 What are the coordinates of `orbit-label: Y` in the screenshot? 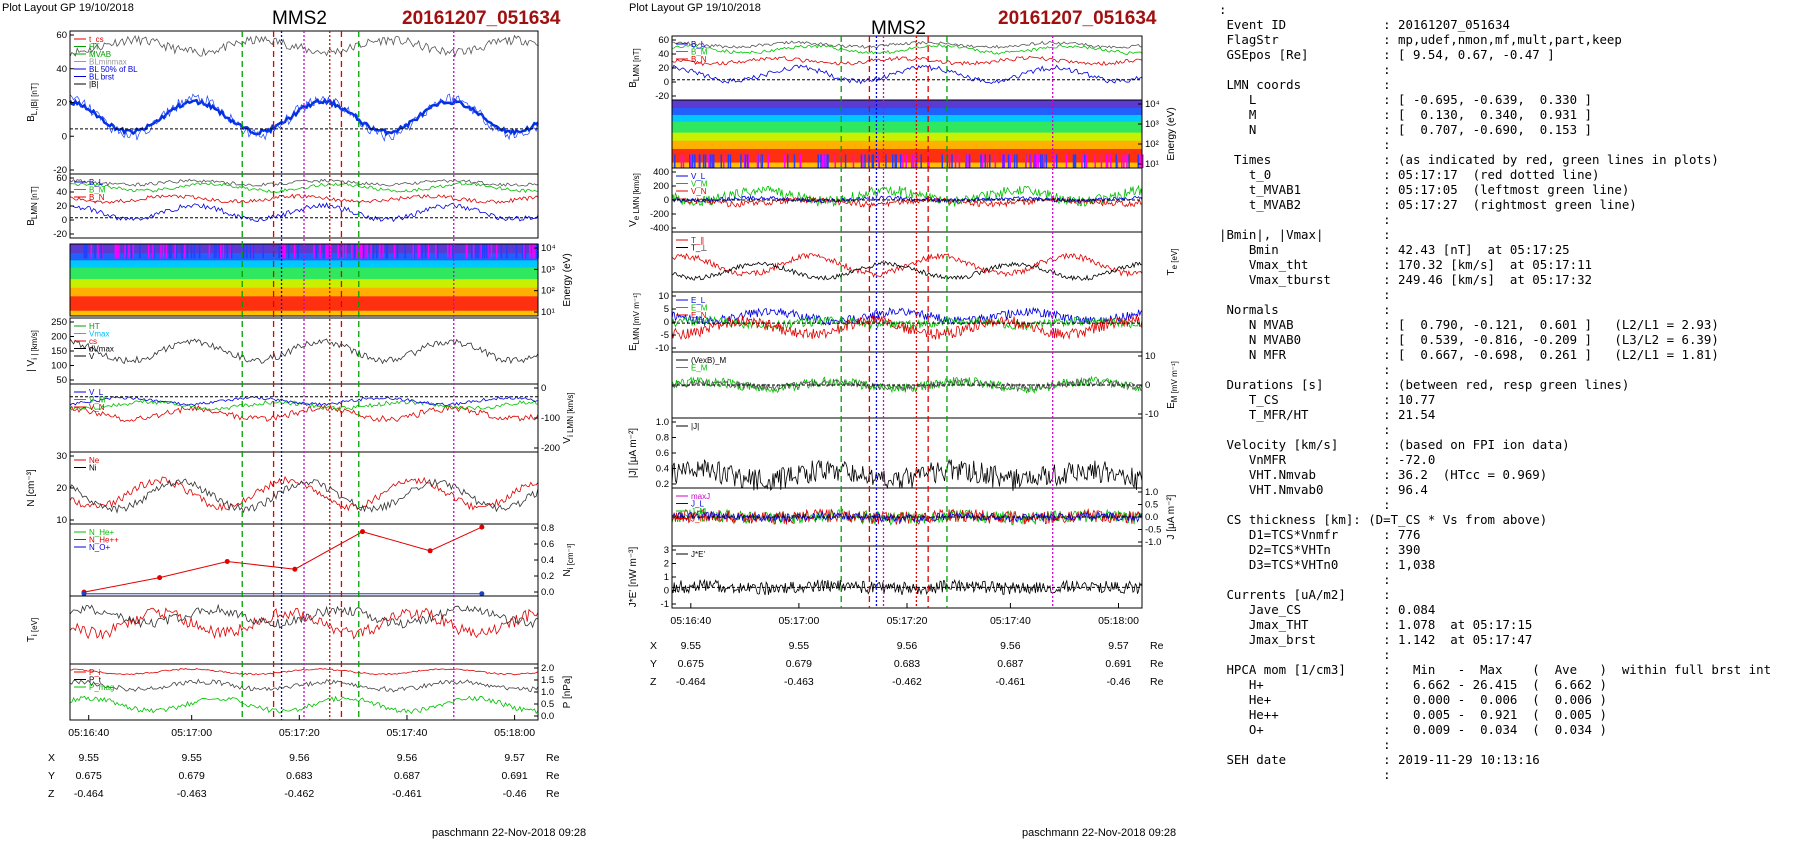 It's located at (653, 664).